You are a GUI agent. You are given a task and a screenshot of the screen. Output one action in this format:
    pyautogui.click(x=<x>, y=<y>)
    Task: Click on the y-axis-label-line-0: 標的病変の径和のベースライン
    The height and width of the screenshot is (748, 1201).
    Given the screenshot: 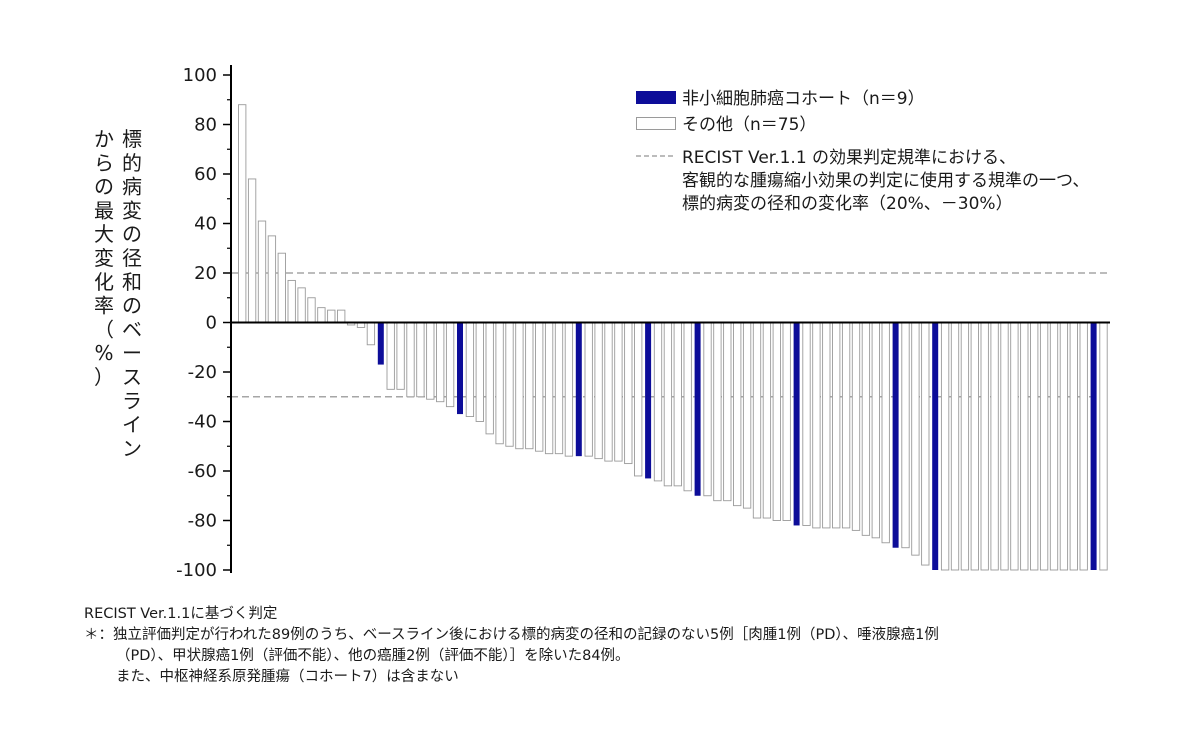 What is the action you would take?
    pyautogui.click(x=132, y=293)
    